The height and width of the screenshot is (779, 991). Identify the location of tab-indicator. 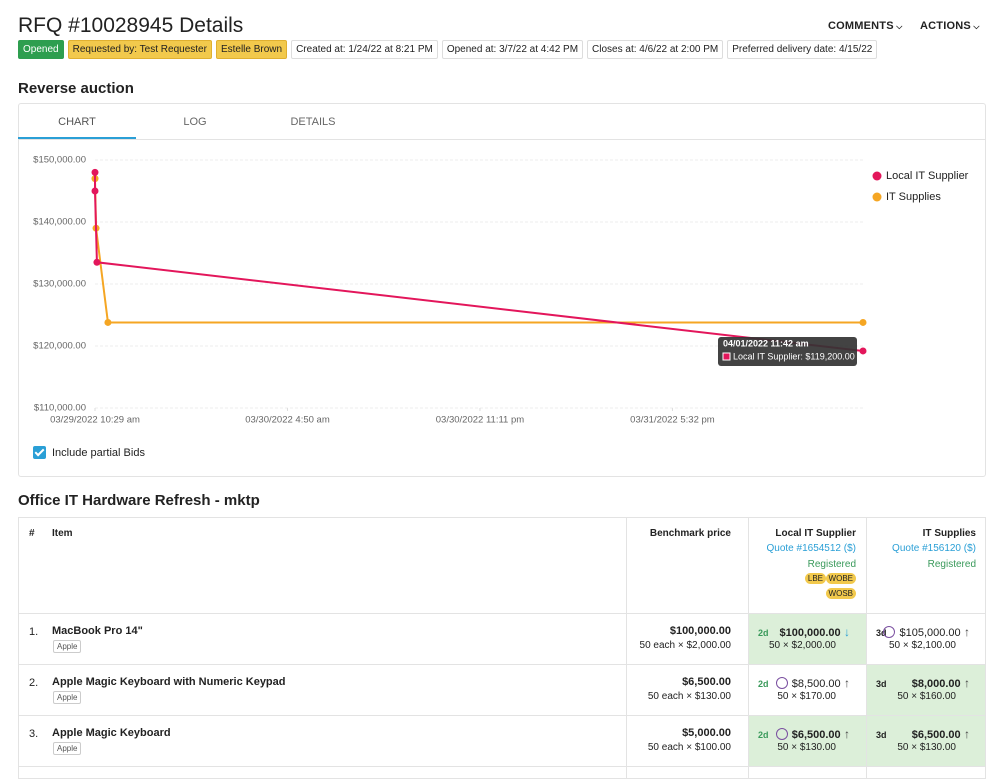
(77, 138).